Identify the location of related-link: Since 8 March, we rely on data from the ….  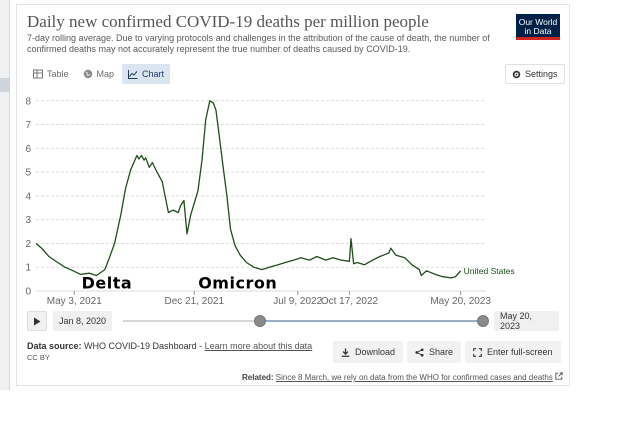
(414, 377).